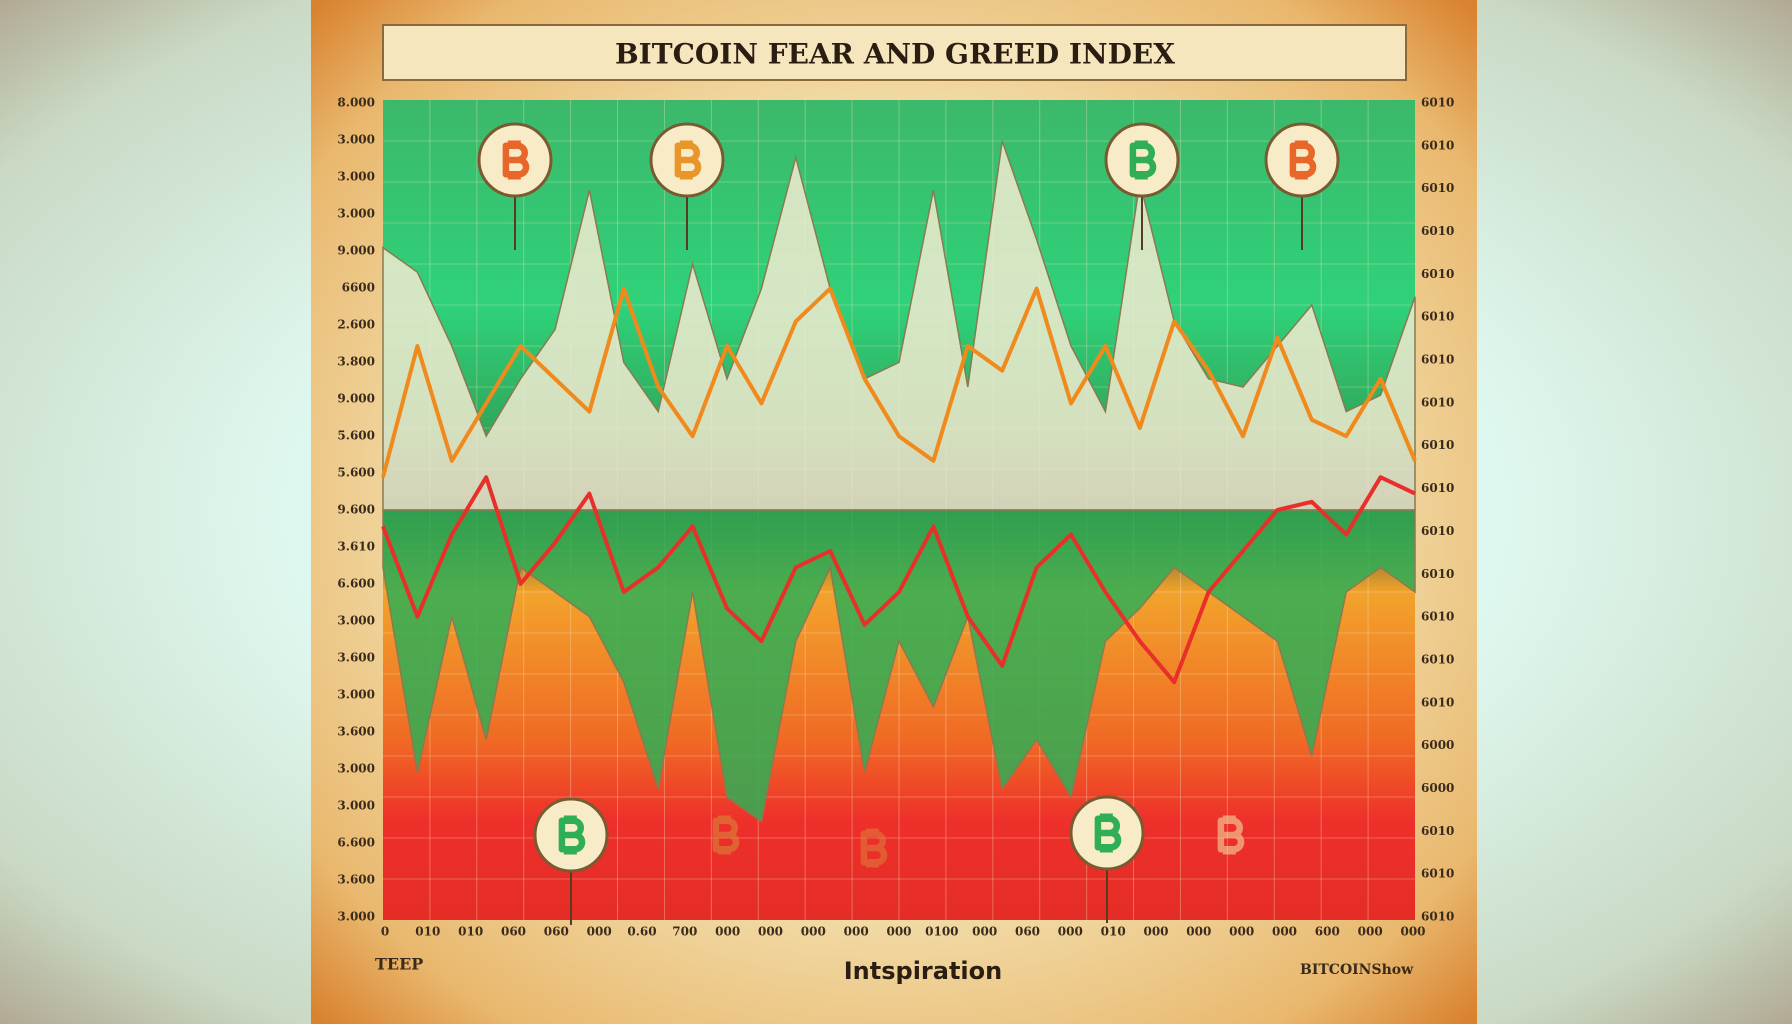  I want to click on left-axis-text: 8.000, so click(356, 103).